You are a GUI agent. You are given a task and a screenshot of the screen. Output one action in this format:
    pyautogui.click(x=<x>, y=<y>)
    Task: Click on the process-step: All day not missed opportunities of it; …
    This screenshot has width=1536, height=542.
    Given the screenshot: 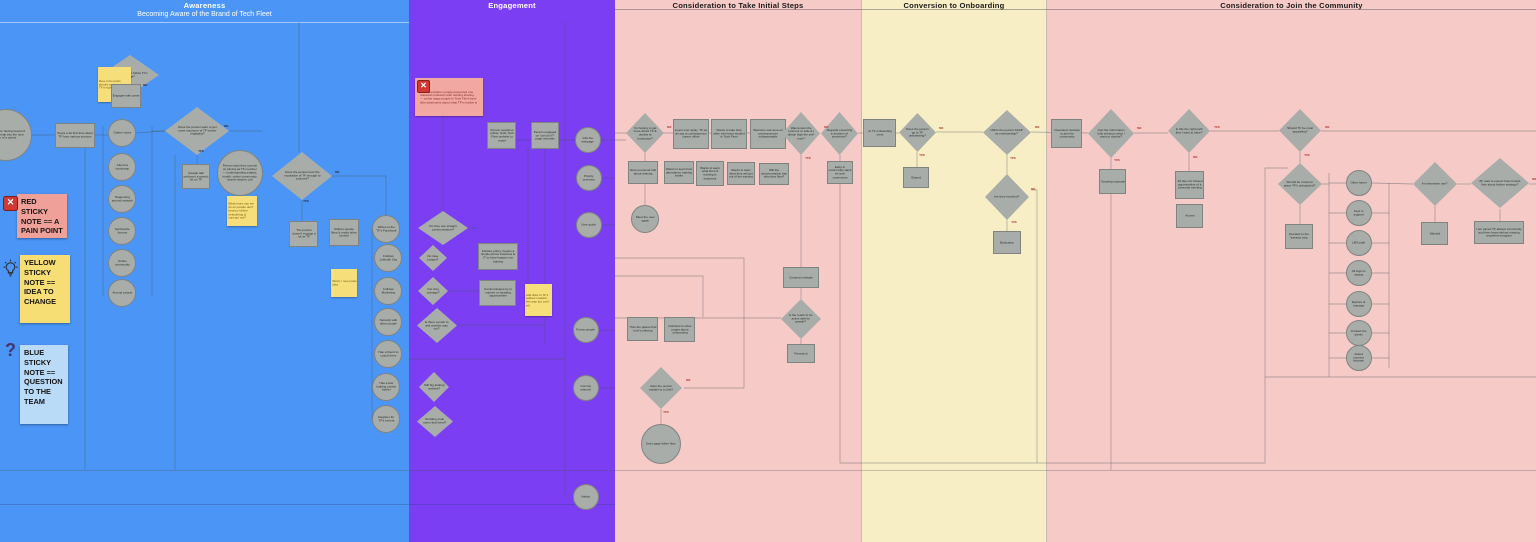 What is the action you would take?
    pyautogui.click(x=1189, y=185)
    